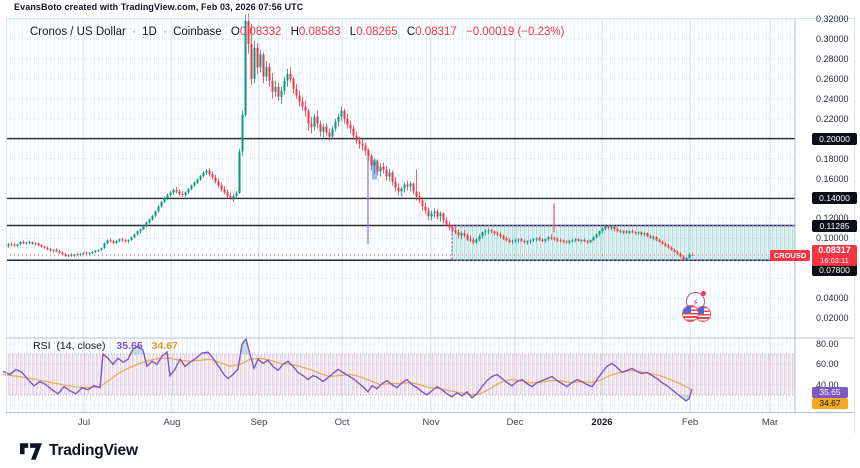  What do you see at coordinates (93, 450) in the screenshot?
I see `tradingview-logo-text: TradingView` at bounding box center [93, 450].